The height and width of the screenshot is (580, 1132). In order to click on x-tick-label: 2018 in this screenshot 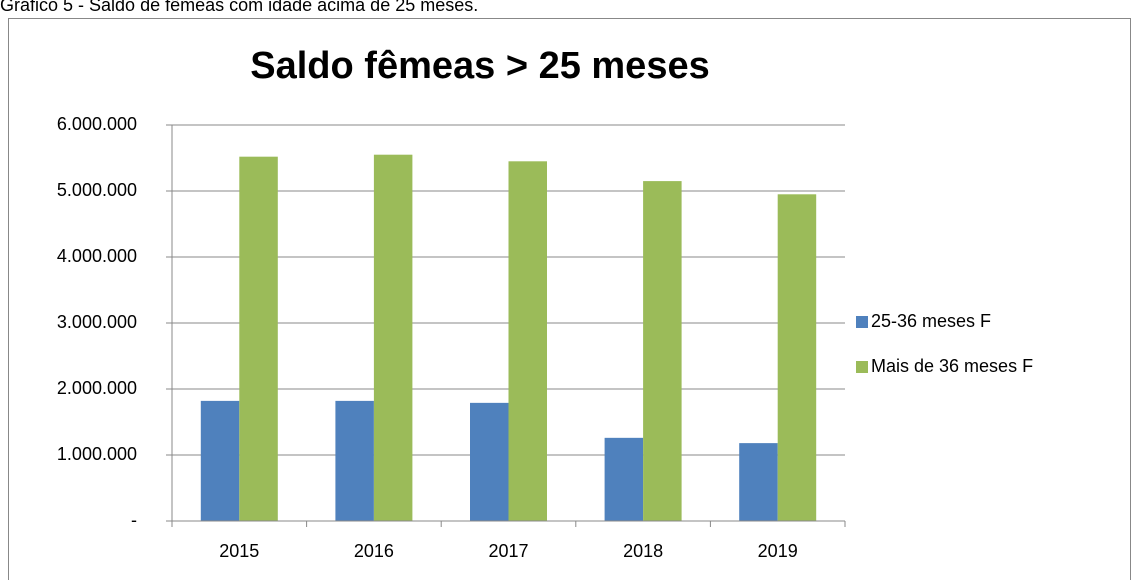, I will do `click(643, 551)`.